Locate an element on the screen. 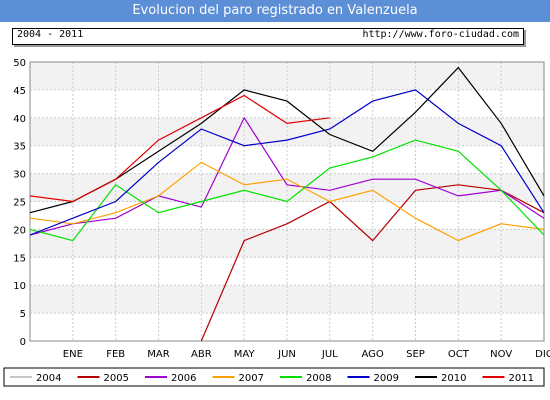 The height and width of the screenshot is (400, 550). y-tick-label: 50 is located at coordinates (19, 63).